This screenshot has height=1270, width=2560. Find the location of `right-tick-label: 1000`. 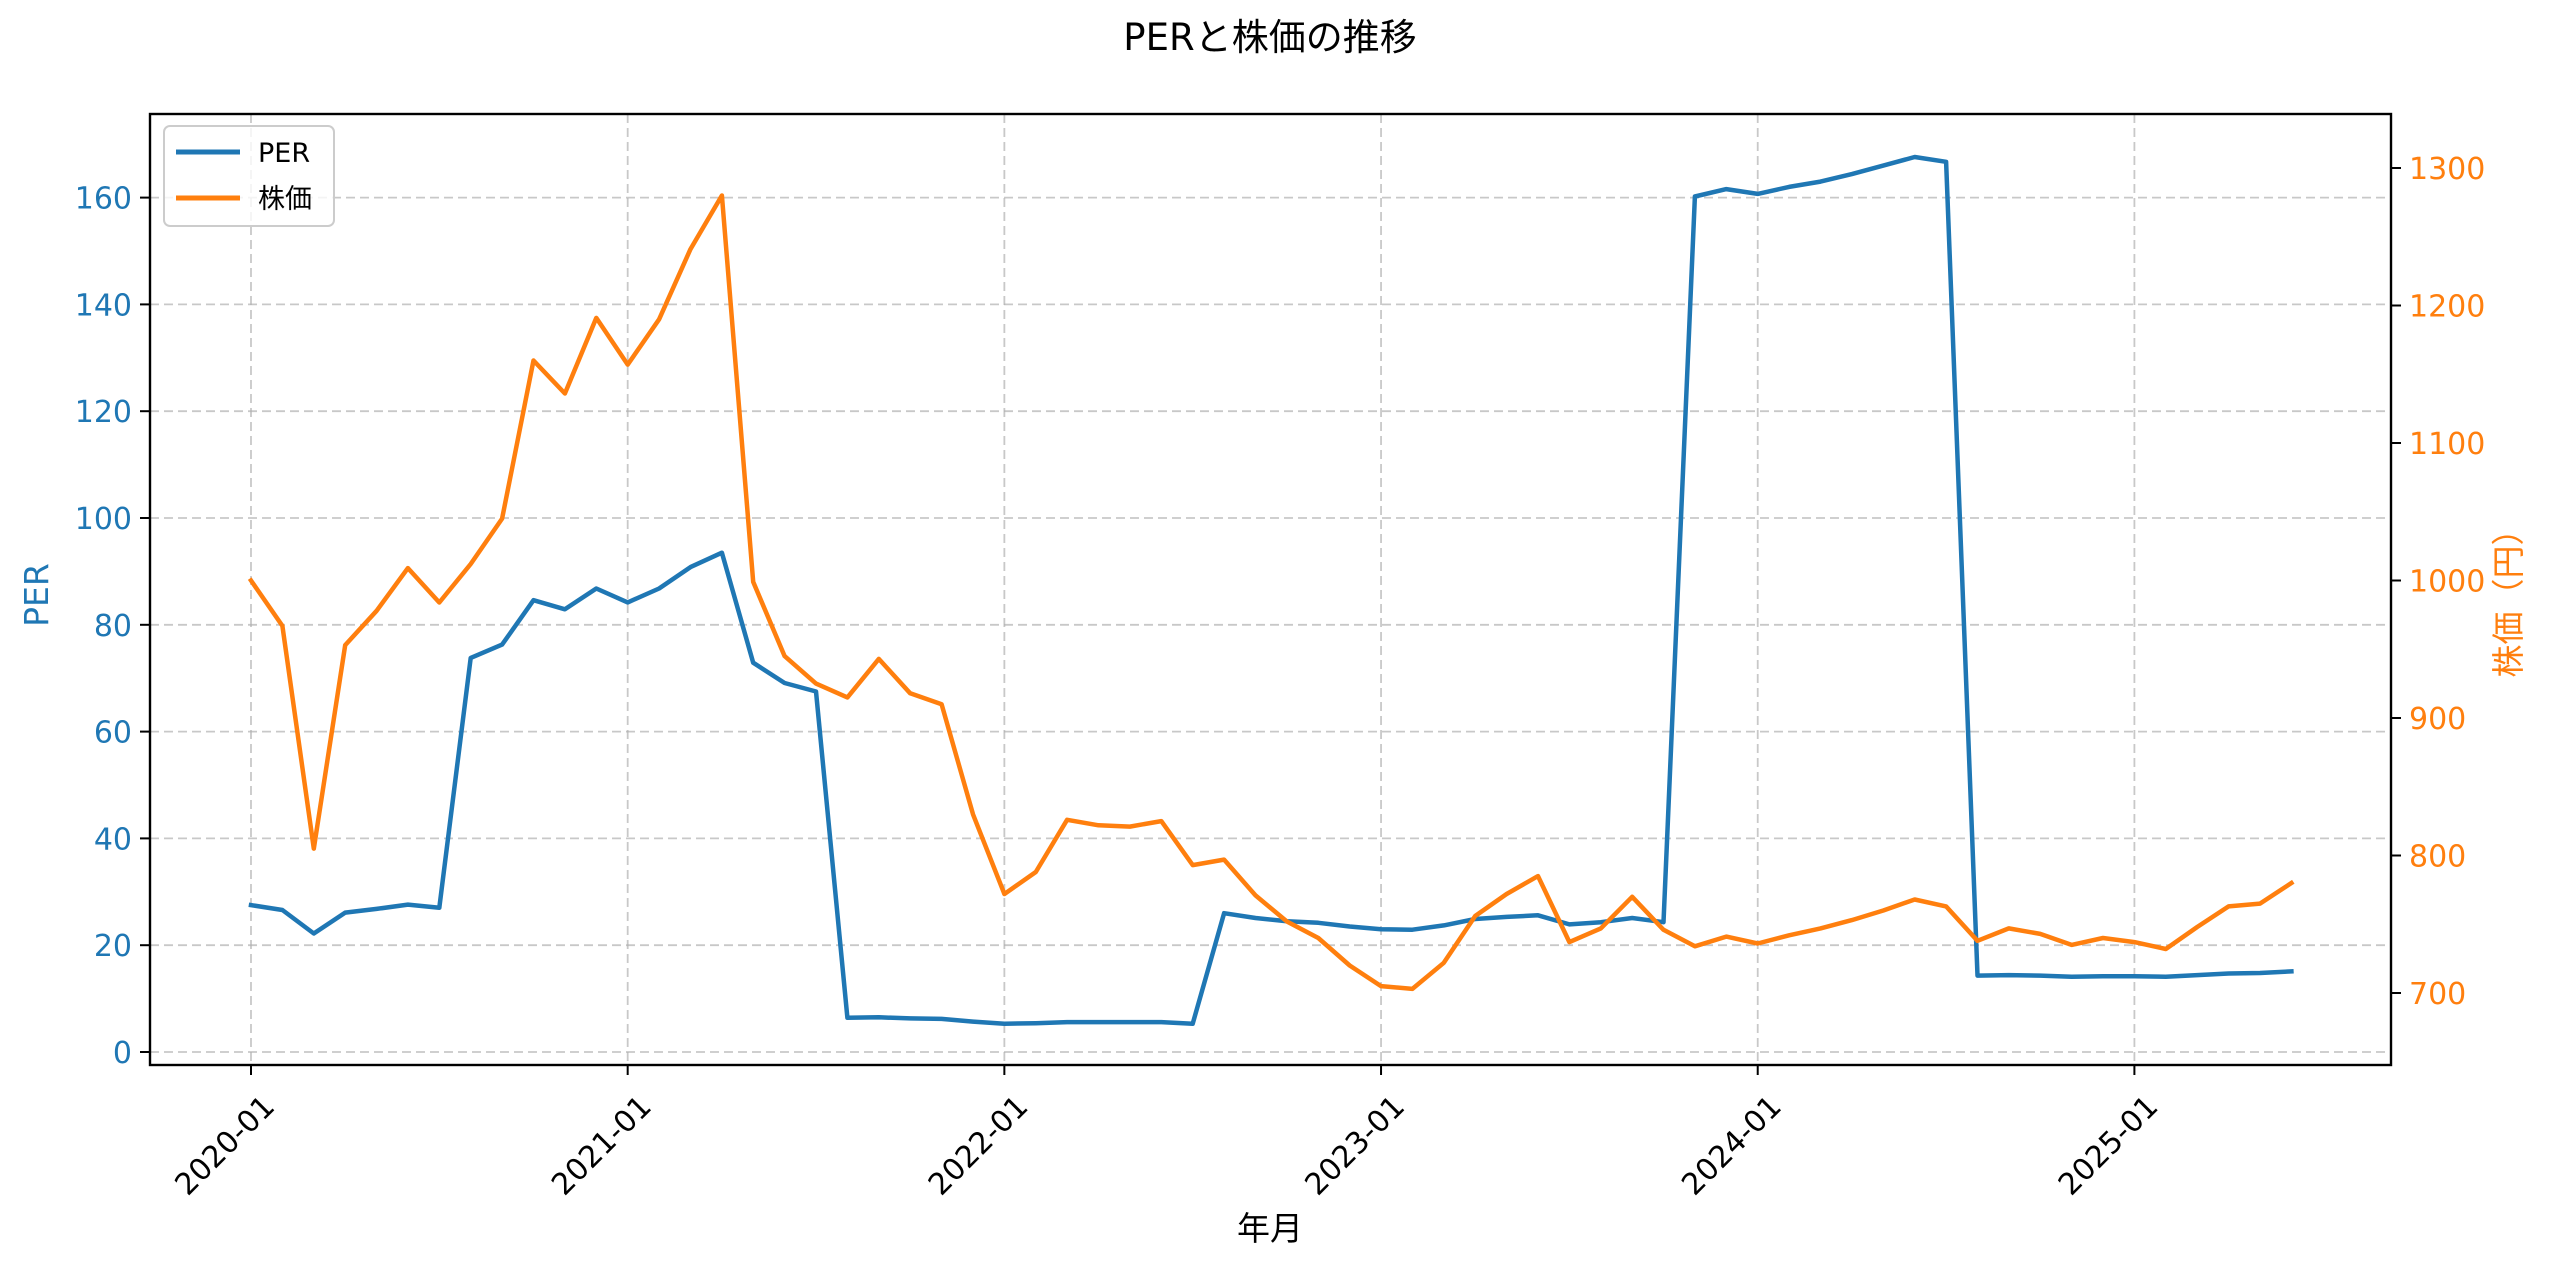

right-tick-label: 1000 is located at coordinates (2447, 582).